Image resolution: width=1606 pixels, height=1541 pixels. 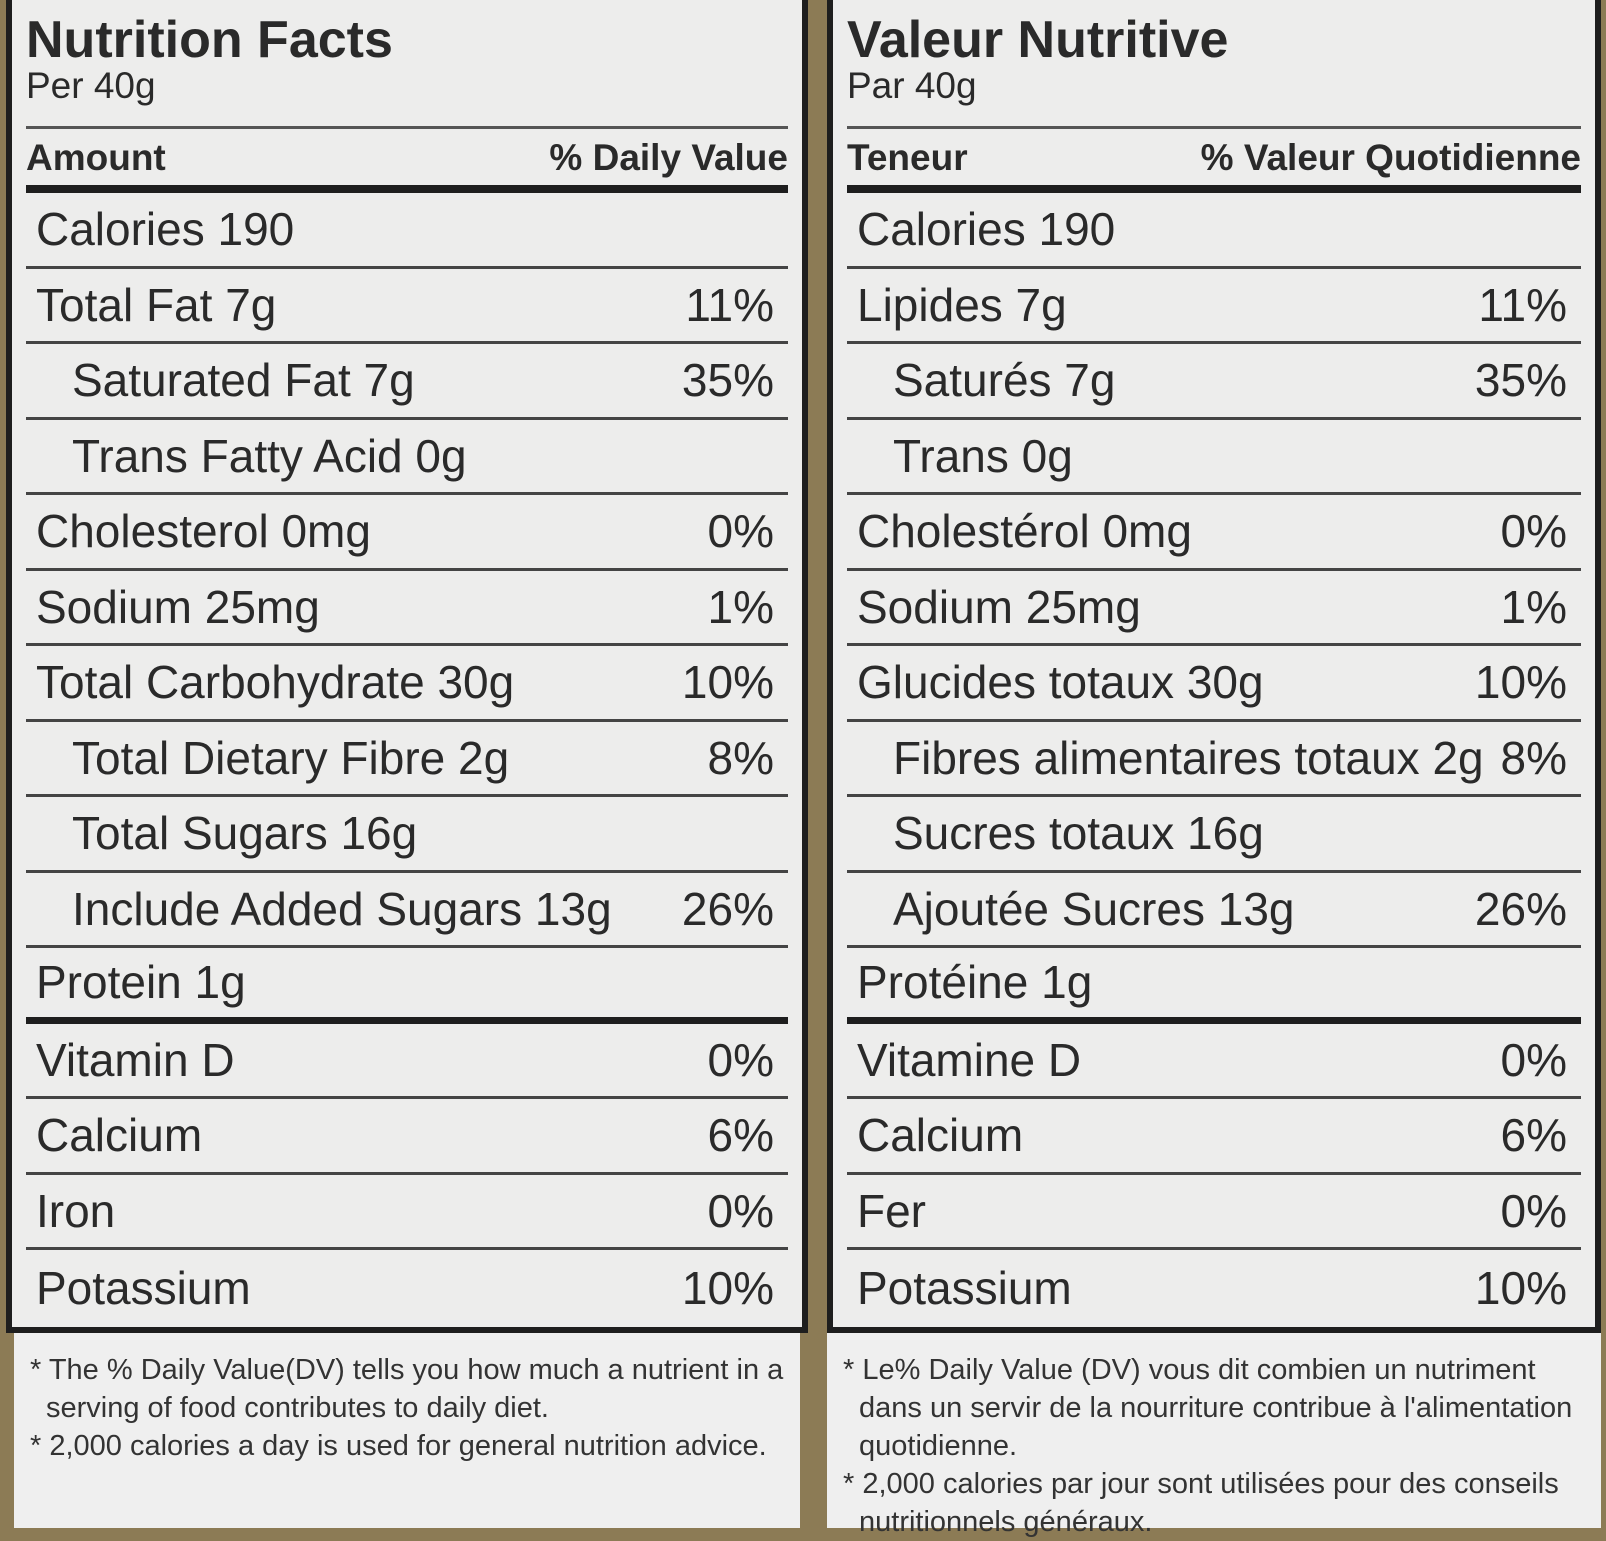 What do you see at coordinates (1188, 757) in the screenshot?
I see `nutrient-name: Fibres alimentaires totaux 2g` at bounding box center [1188, 757].